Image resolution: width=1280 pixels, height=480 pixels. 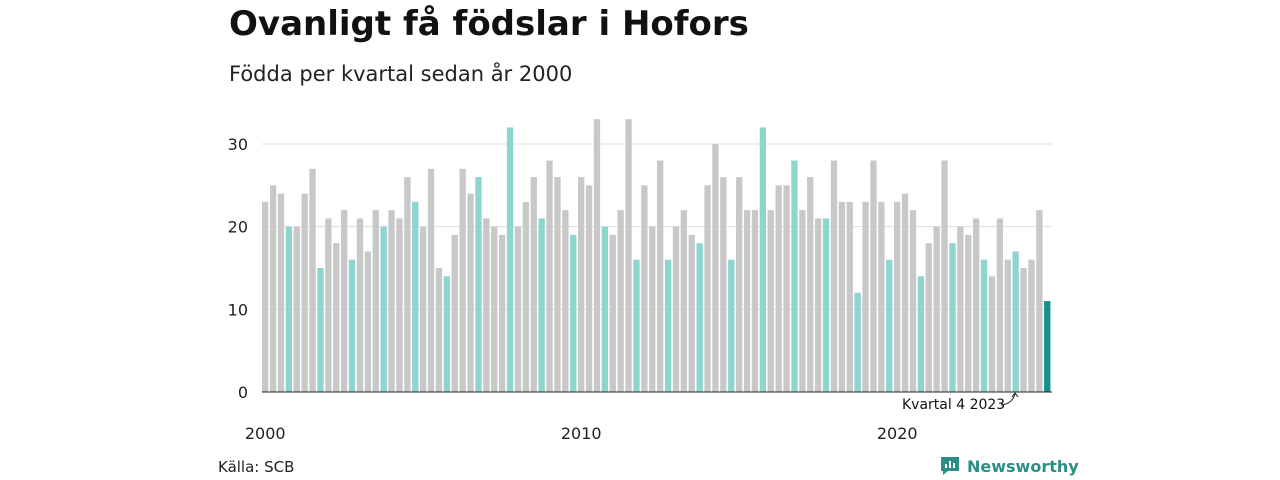 I want to click on brand-name: Newsworthy, so click(x=1023, y=466).